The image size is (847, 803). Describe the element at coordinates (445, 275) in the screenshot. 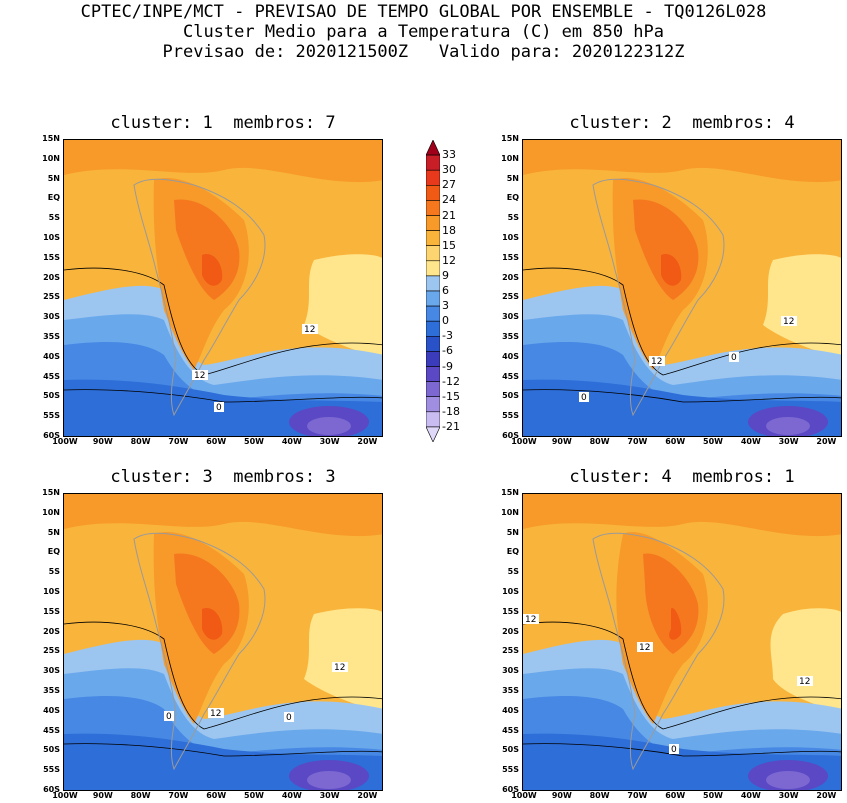

I see `colorbar-label: 9` at that location.